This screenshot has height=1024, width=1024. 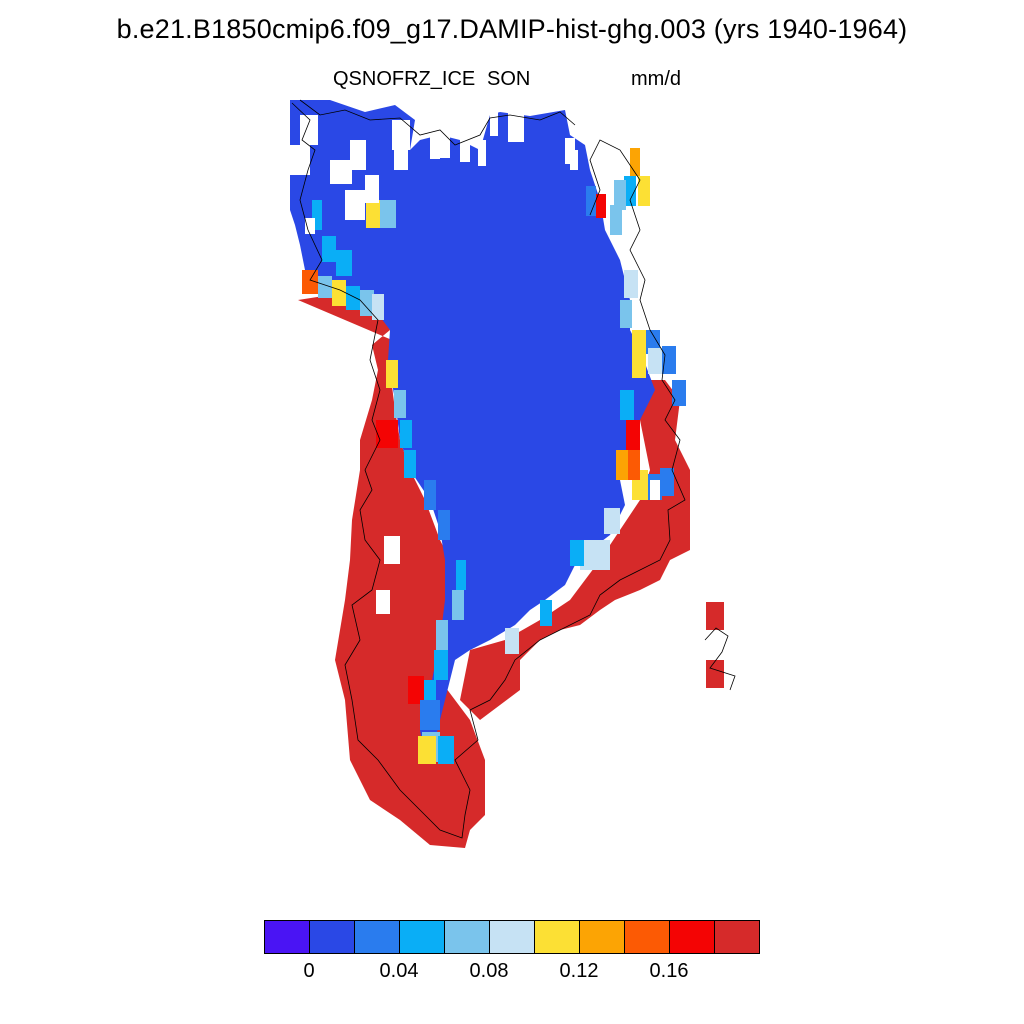 I want to click on colorbar-tick-label: 0.08, so click(x=489, y=971).